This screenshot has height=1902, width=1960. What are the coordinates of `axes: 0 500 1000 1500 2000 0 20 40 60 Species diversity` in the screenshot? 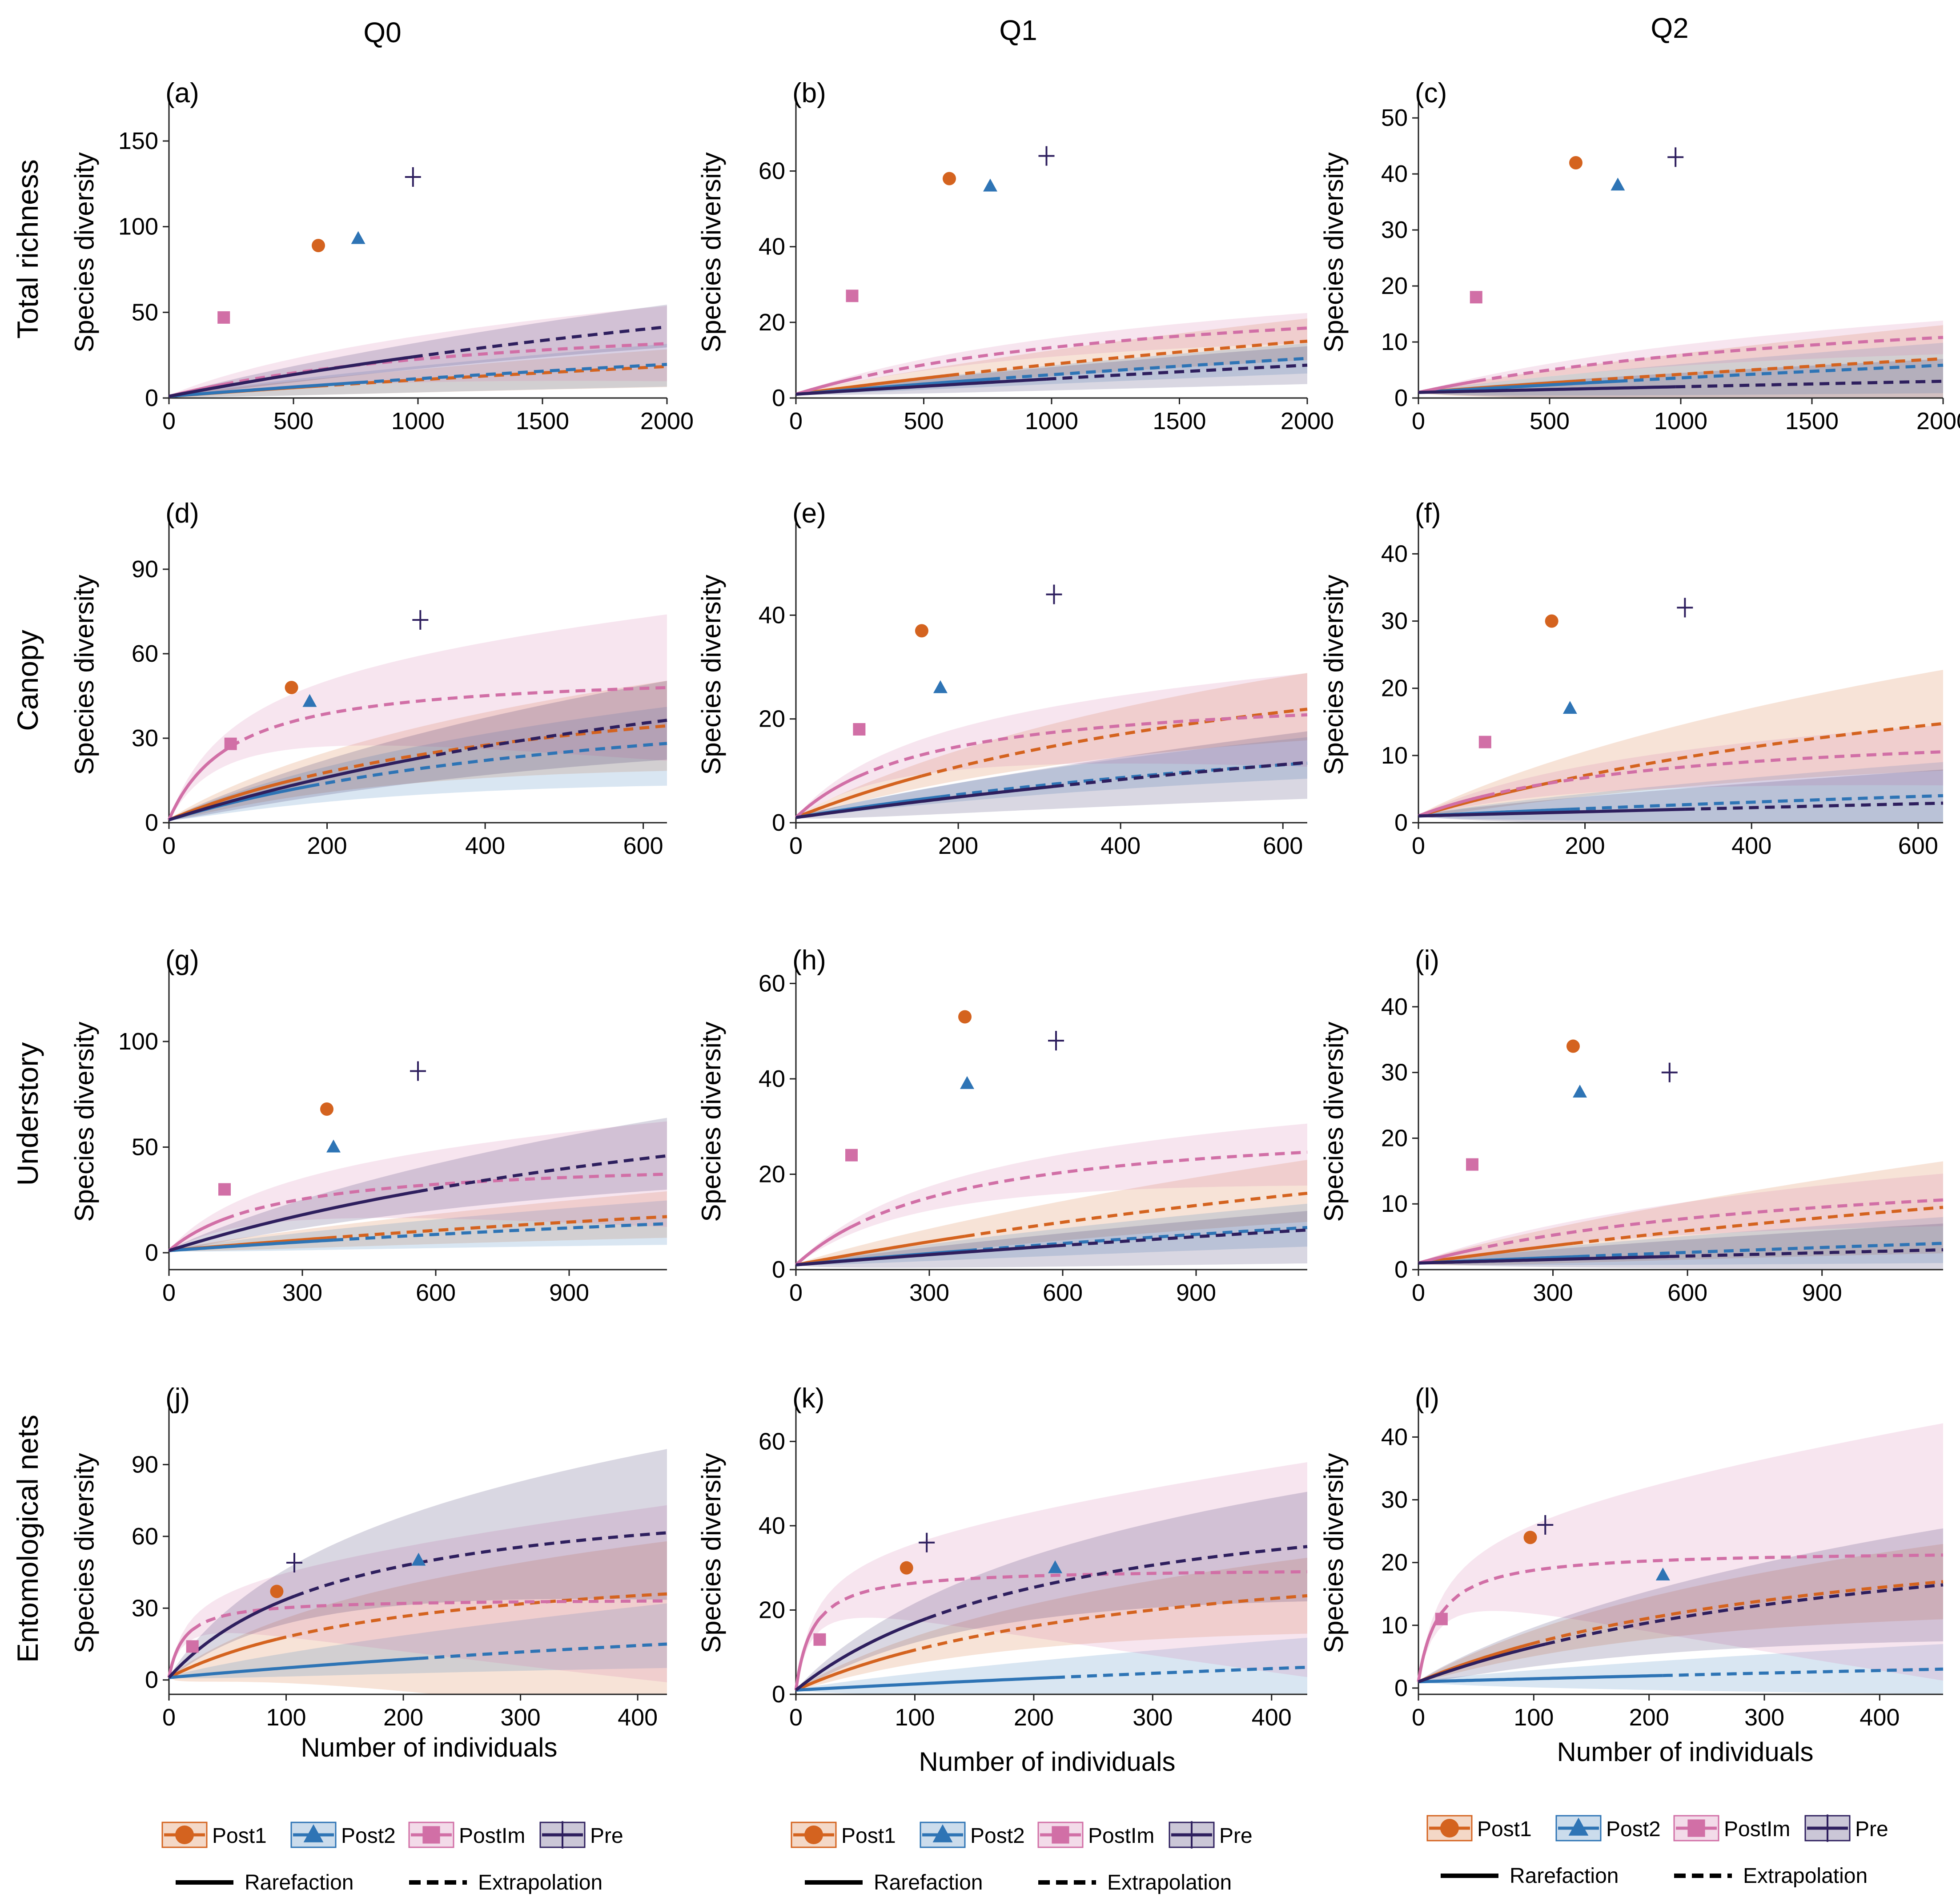 It's located at (1015, 268).